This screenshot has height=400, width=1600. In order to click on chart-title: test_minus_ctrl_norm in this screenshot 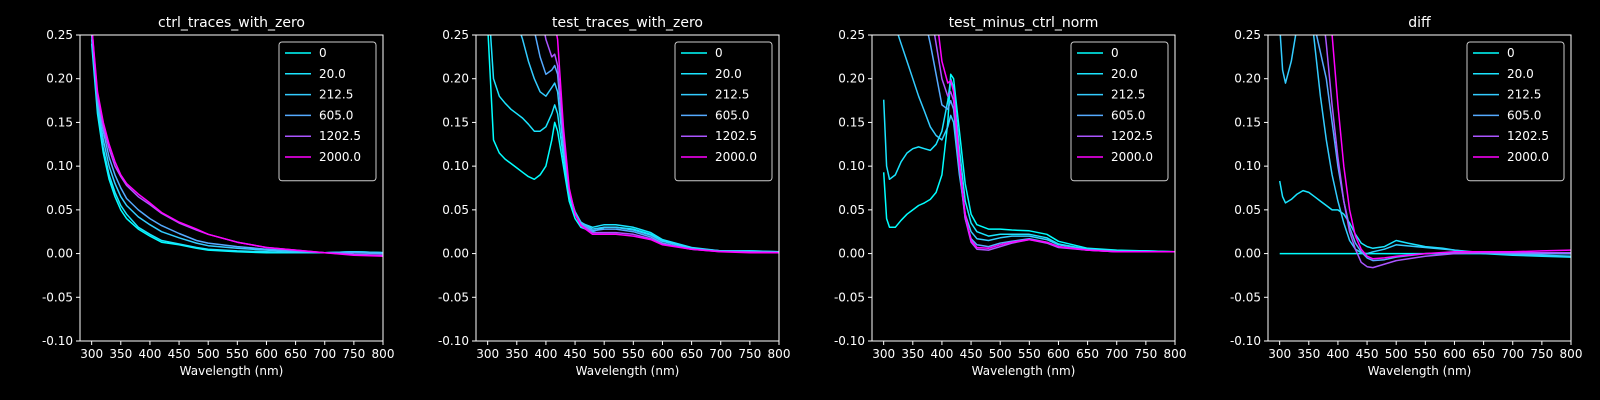, I will do `click(1024, 23)`.